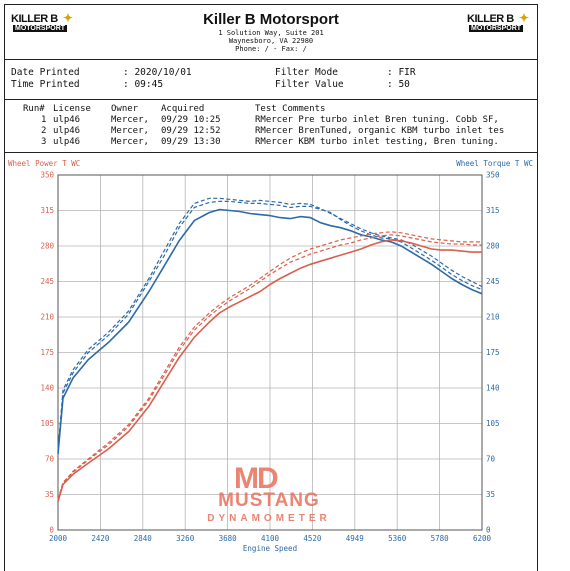  I want to click on watermark-mustang: MUSTANG, so click(269, 500).